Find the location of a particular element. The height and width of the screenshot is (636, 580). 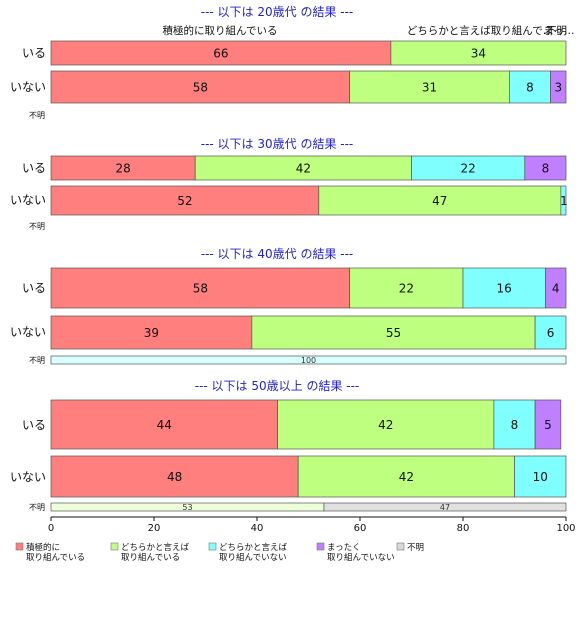

top-column-label: 不明 is located at coordinates (556, 31).